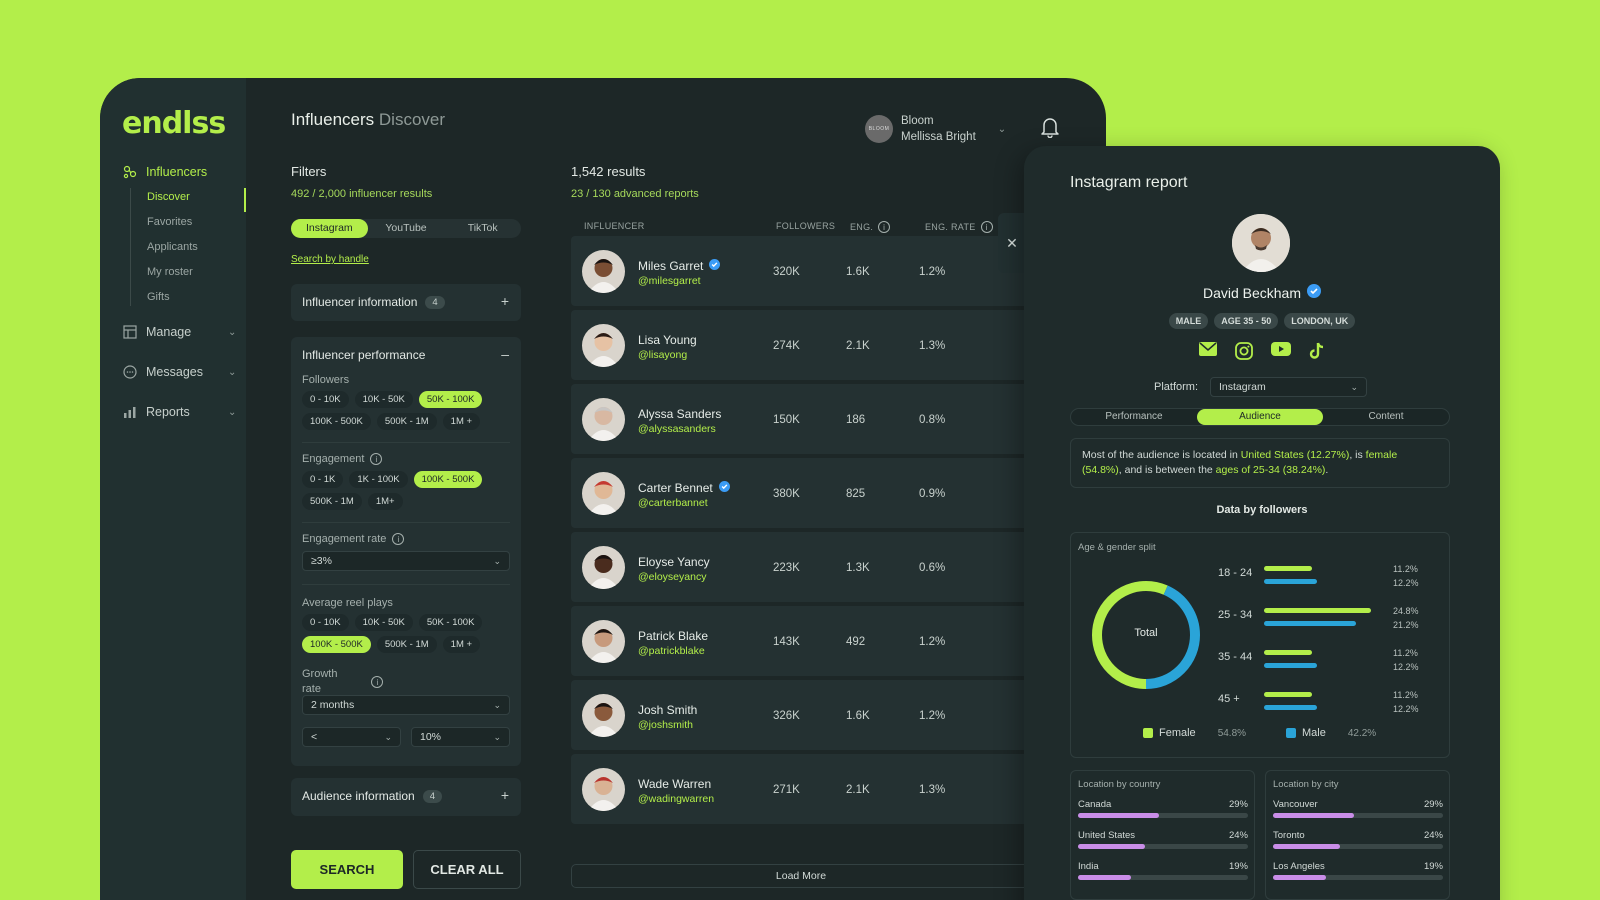 The height and width of the screenshot is (900, 1600). I want to click on mail-icon, so click(1208, 353).